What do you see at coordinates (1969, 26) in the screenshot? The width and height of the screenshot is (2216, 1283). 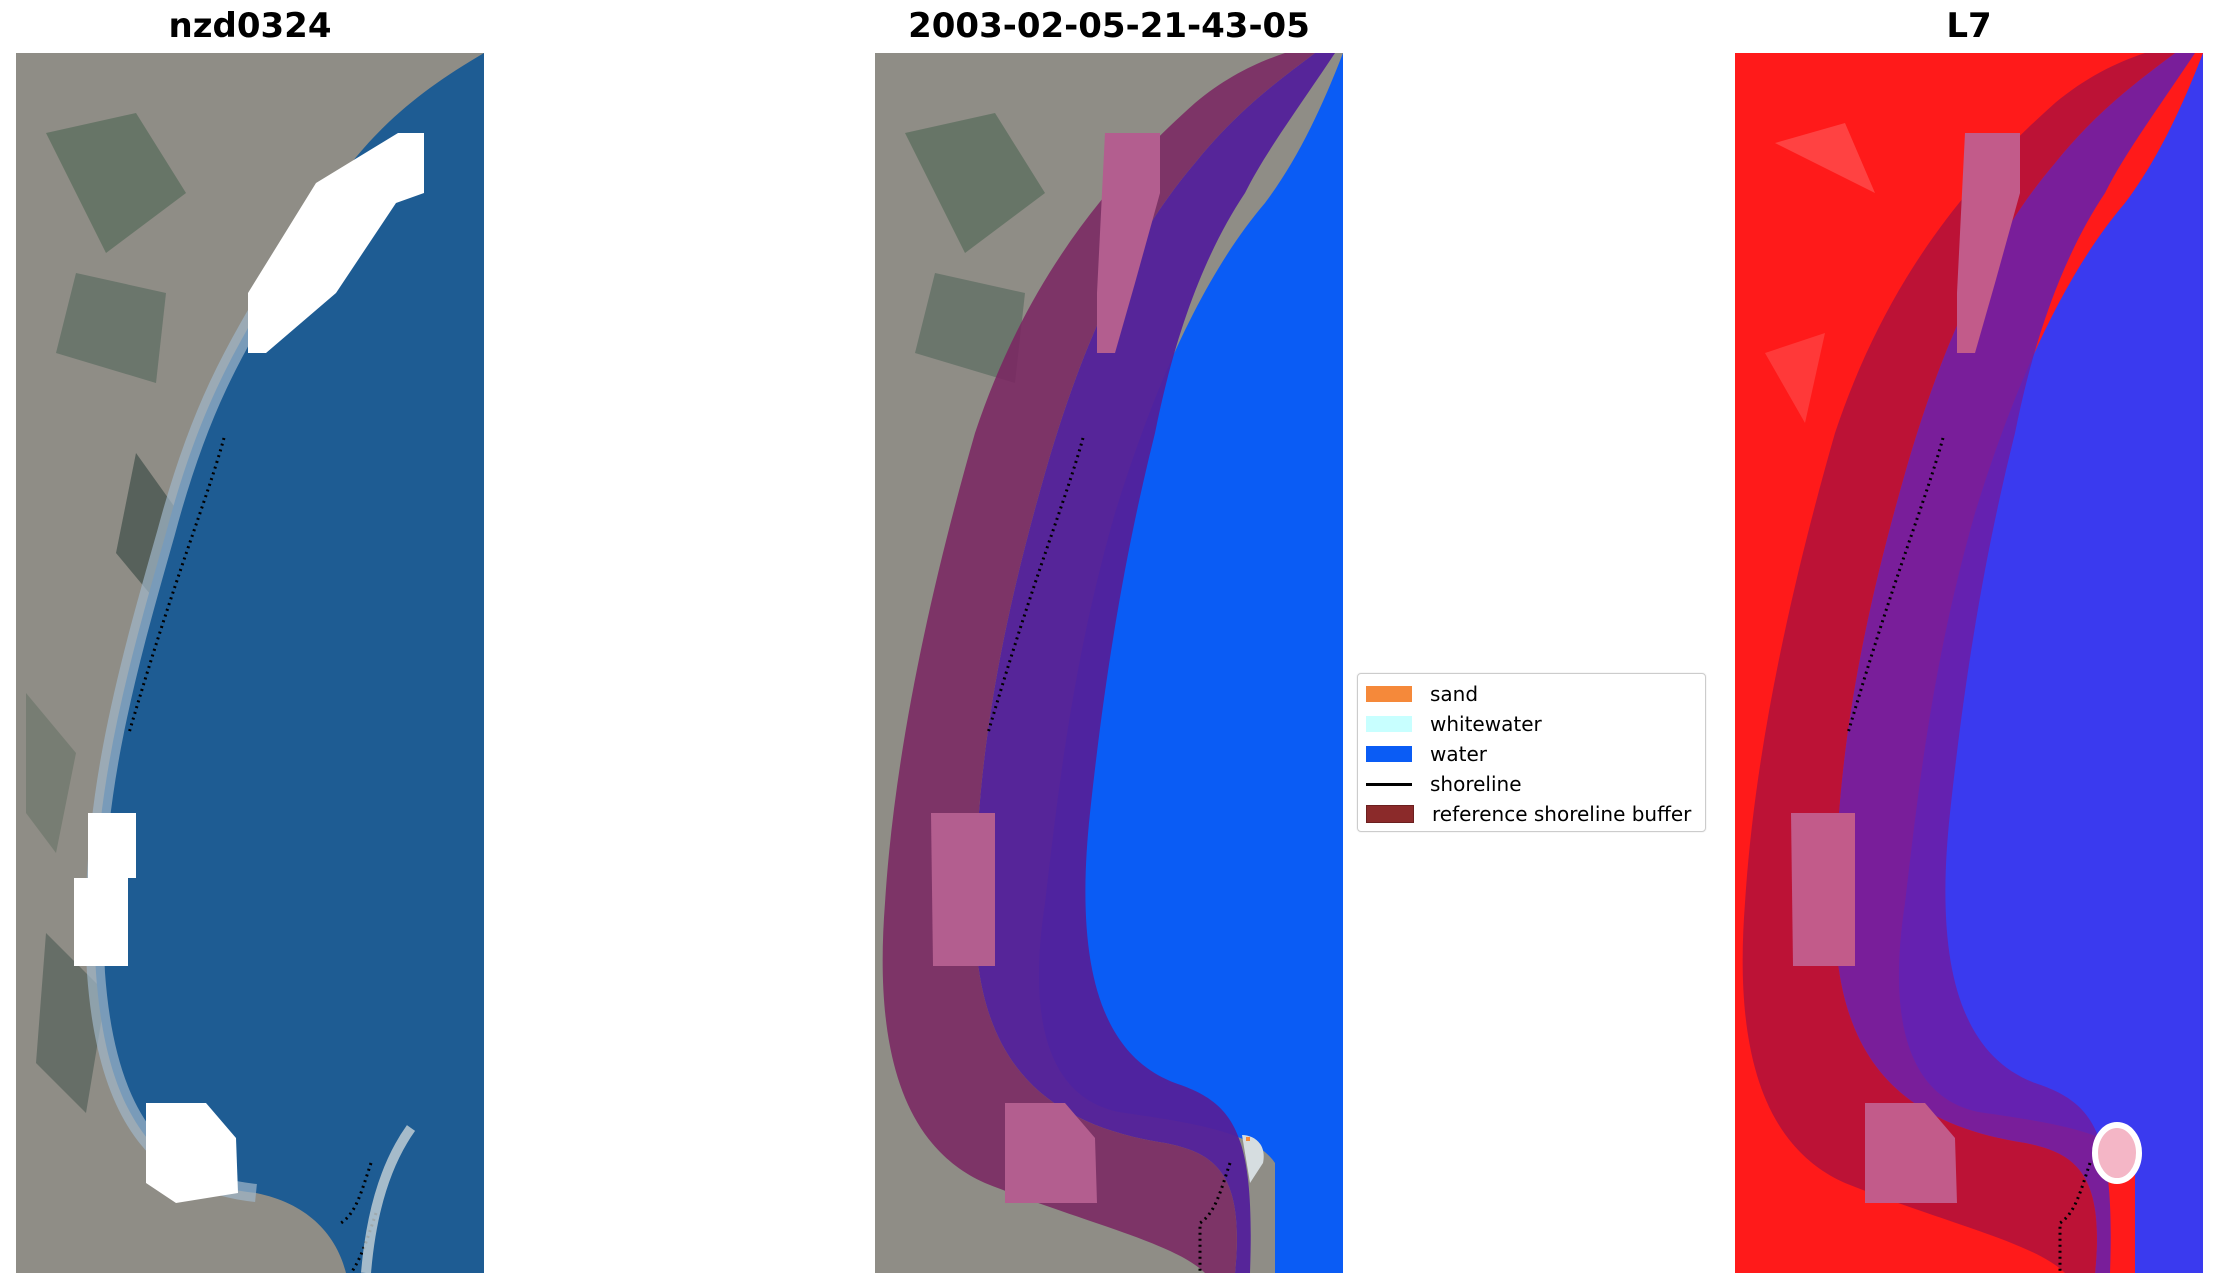 I see `panel-title-index: L7` at bounding box center [1969, 26].